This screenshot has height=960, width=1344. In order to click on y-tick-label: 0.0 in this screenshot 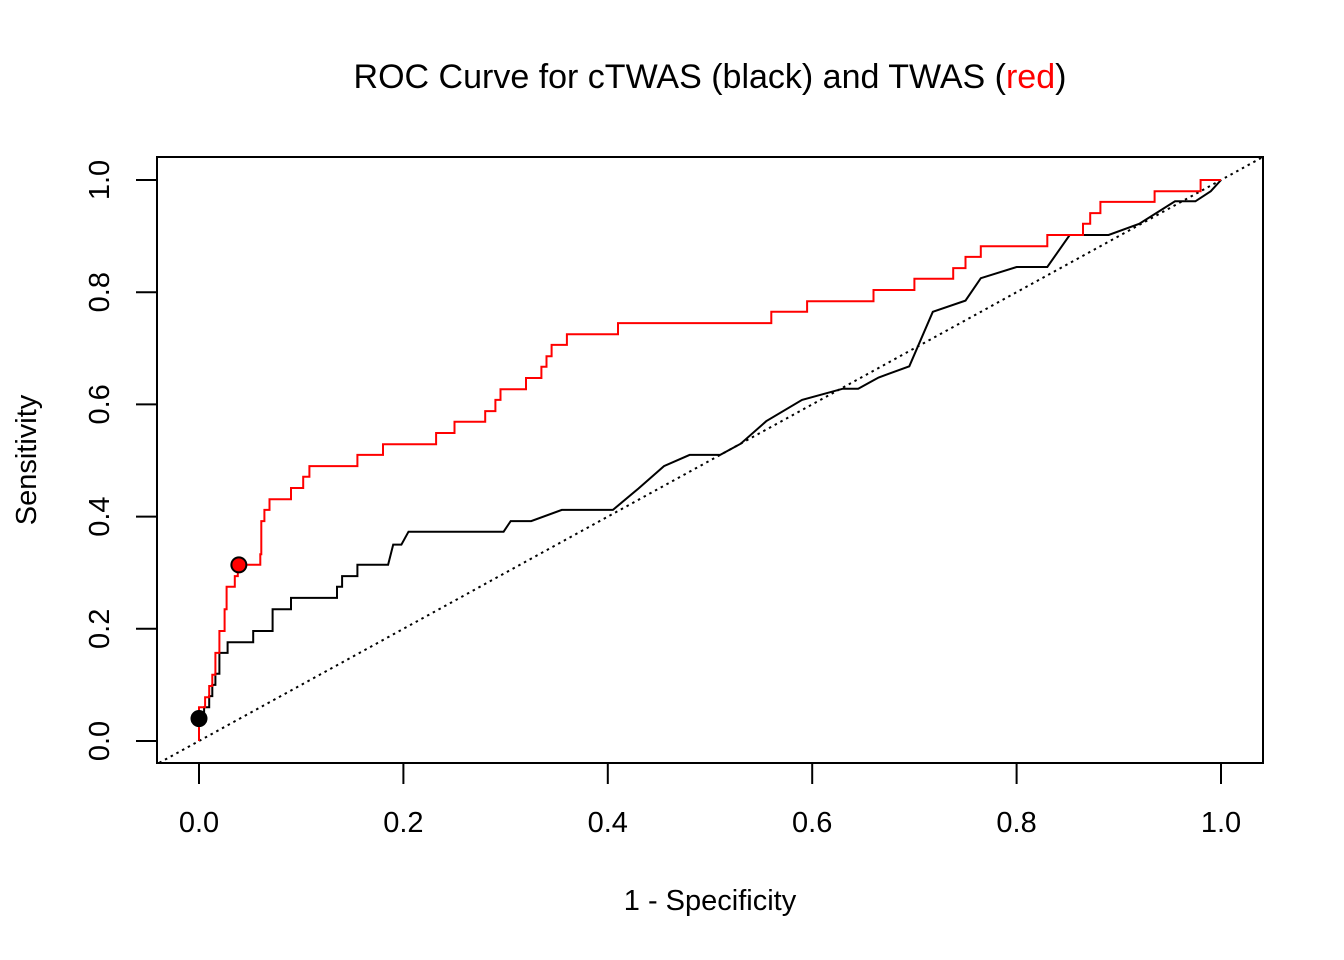, I will do `click(100, 741)`.